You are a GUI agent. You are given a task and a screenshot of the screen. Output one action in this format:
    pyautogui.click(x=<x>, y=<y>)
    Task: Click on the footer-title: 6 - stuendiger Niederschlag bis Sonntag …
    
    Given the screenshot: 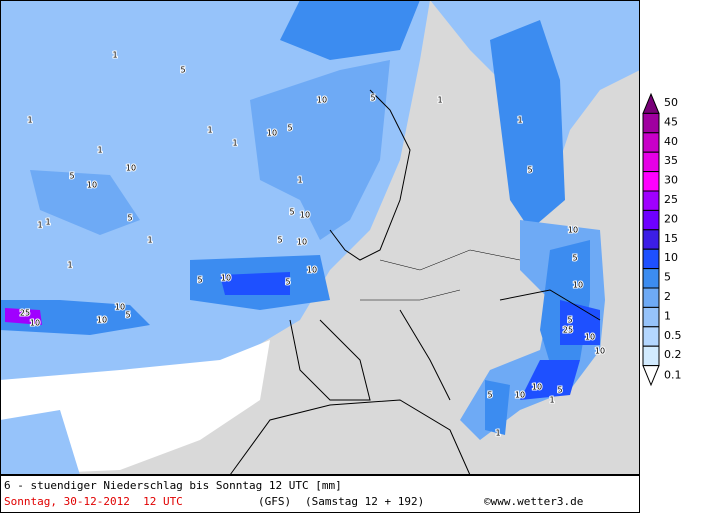 What is the action you would take?
    pyautogui.click(x=173, y=485)
    